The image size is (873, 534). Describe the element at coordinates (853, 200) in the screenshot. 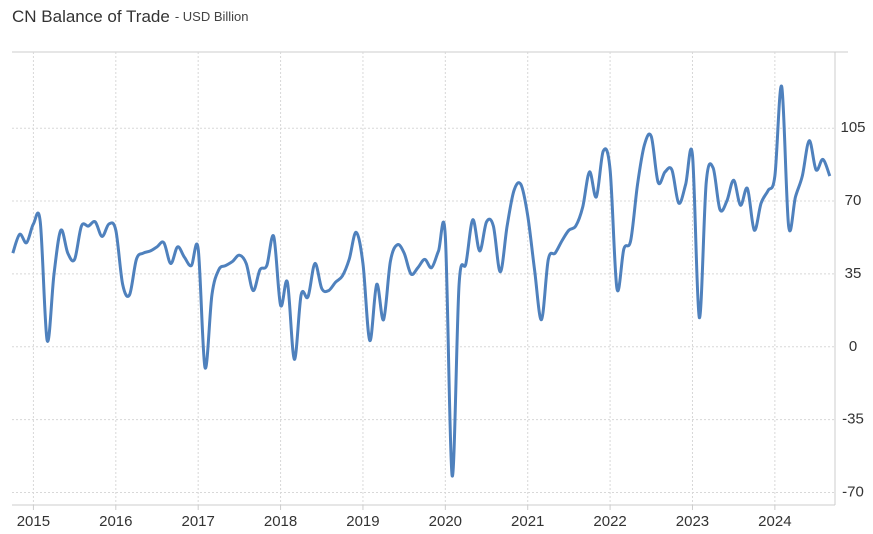

I see `y-tick-label: 70` at that location.